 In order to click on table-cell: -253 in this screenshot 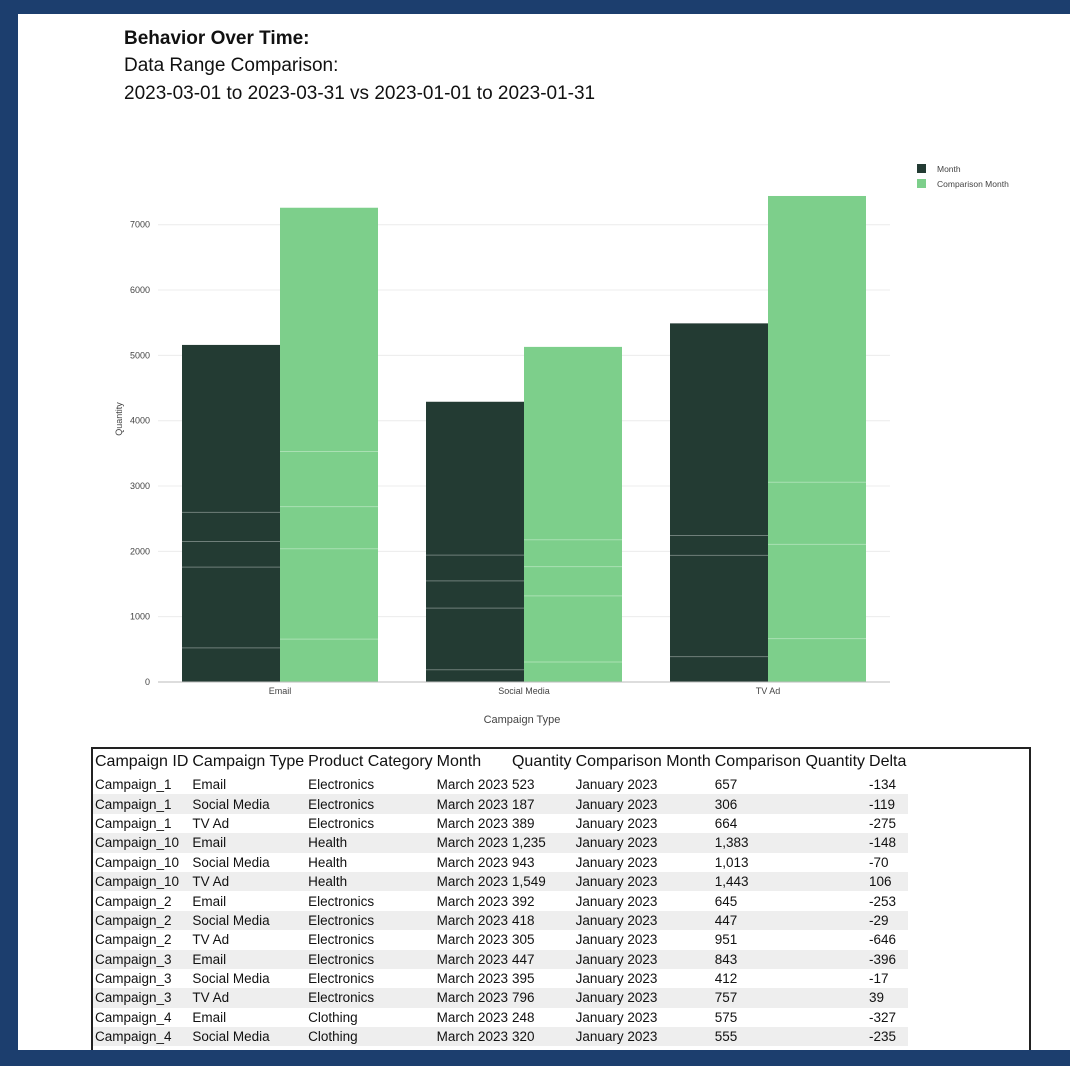, I will do `click(883, 901)`.